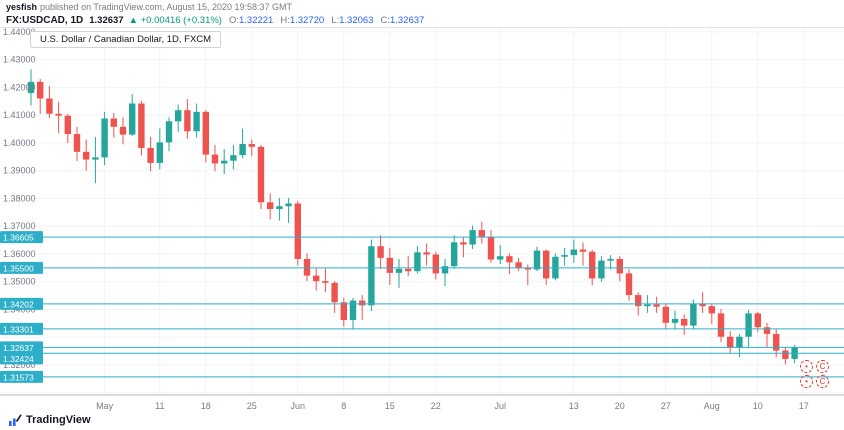 The height and width of the screenshot is (430, 844). What do you see at coordinates (285, 20) in the screenshot?
I see `high-label: H:` at bounding box center [285, 20].